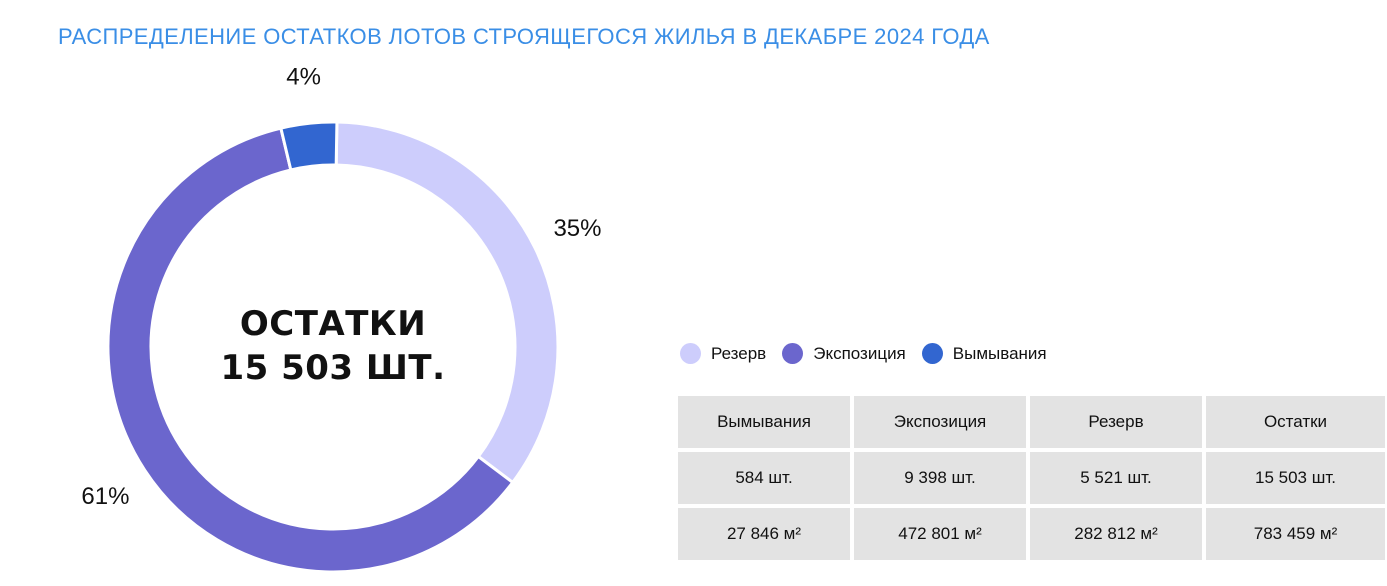 The image size is (1387, 586). I want to click on pct-label-washout: 4%, so click(303, 77).